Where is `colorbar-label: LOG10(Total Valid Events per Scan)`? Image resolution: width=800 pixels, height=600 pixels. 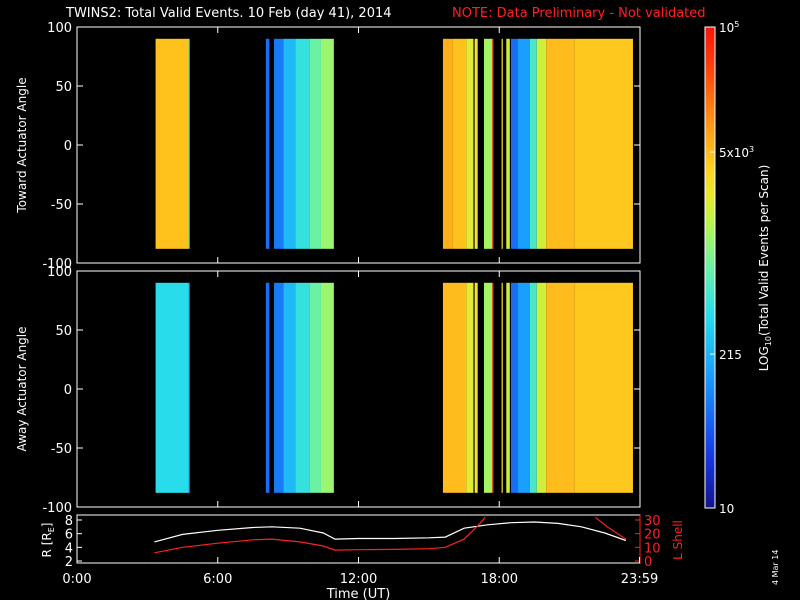 colorbar-label: LOG10(Total Valid Events per Scan) is located at coordinates (765, 268).